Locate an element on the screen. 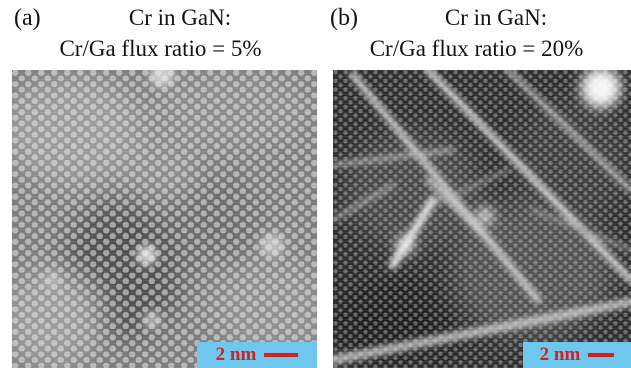 This screenshot has height=368, width=631. panel-title-line2: Cr/Ga flux ratio = 5% is located at coordinates (160, 48).